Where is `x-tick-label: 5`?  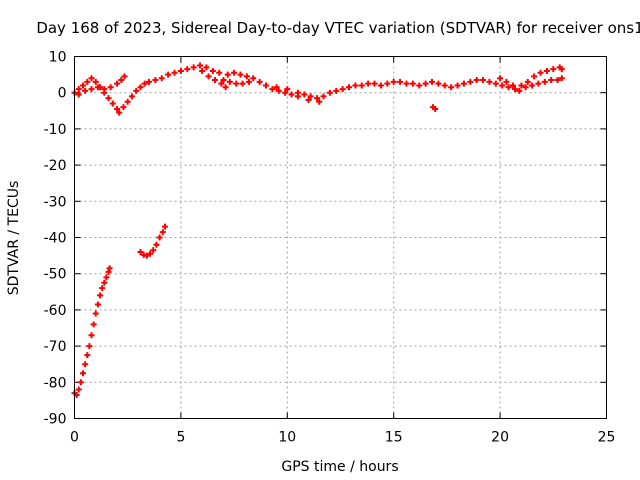 x-tick-label: 5 is located at coordinates (180, 438).